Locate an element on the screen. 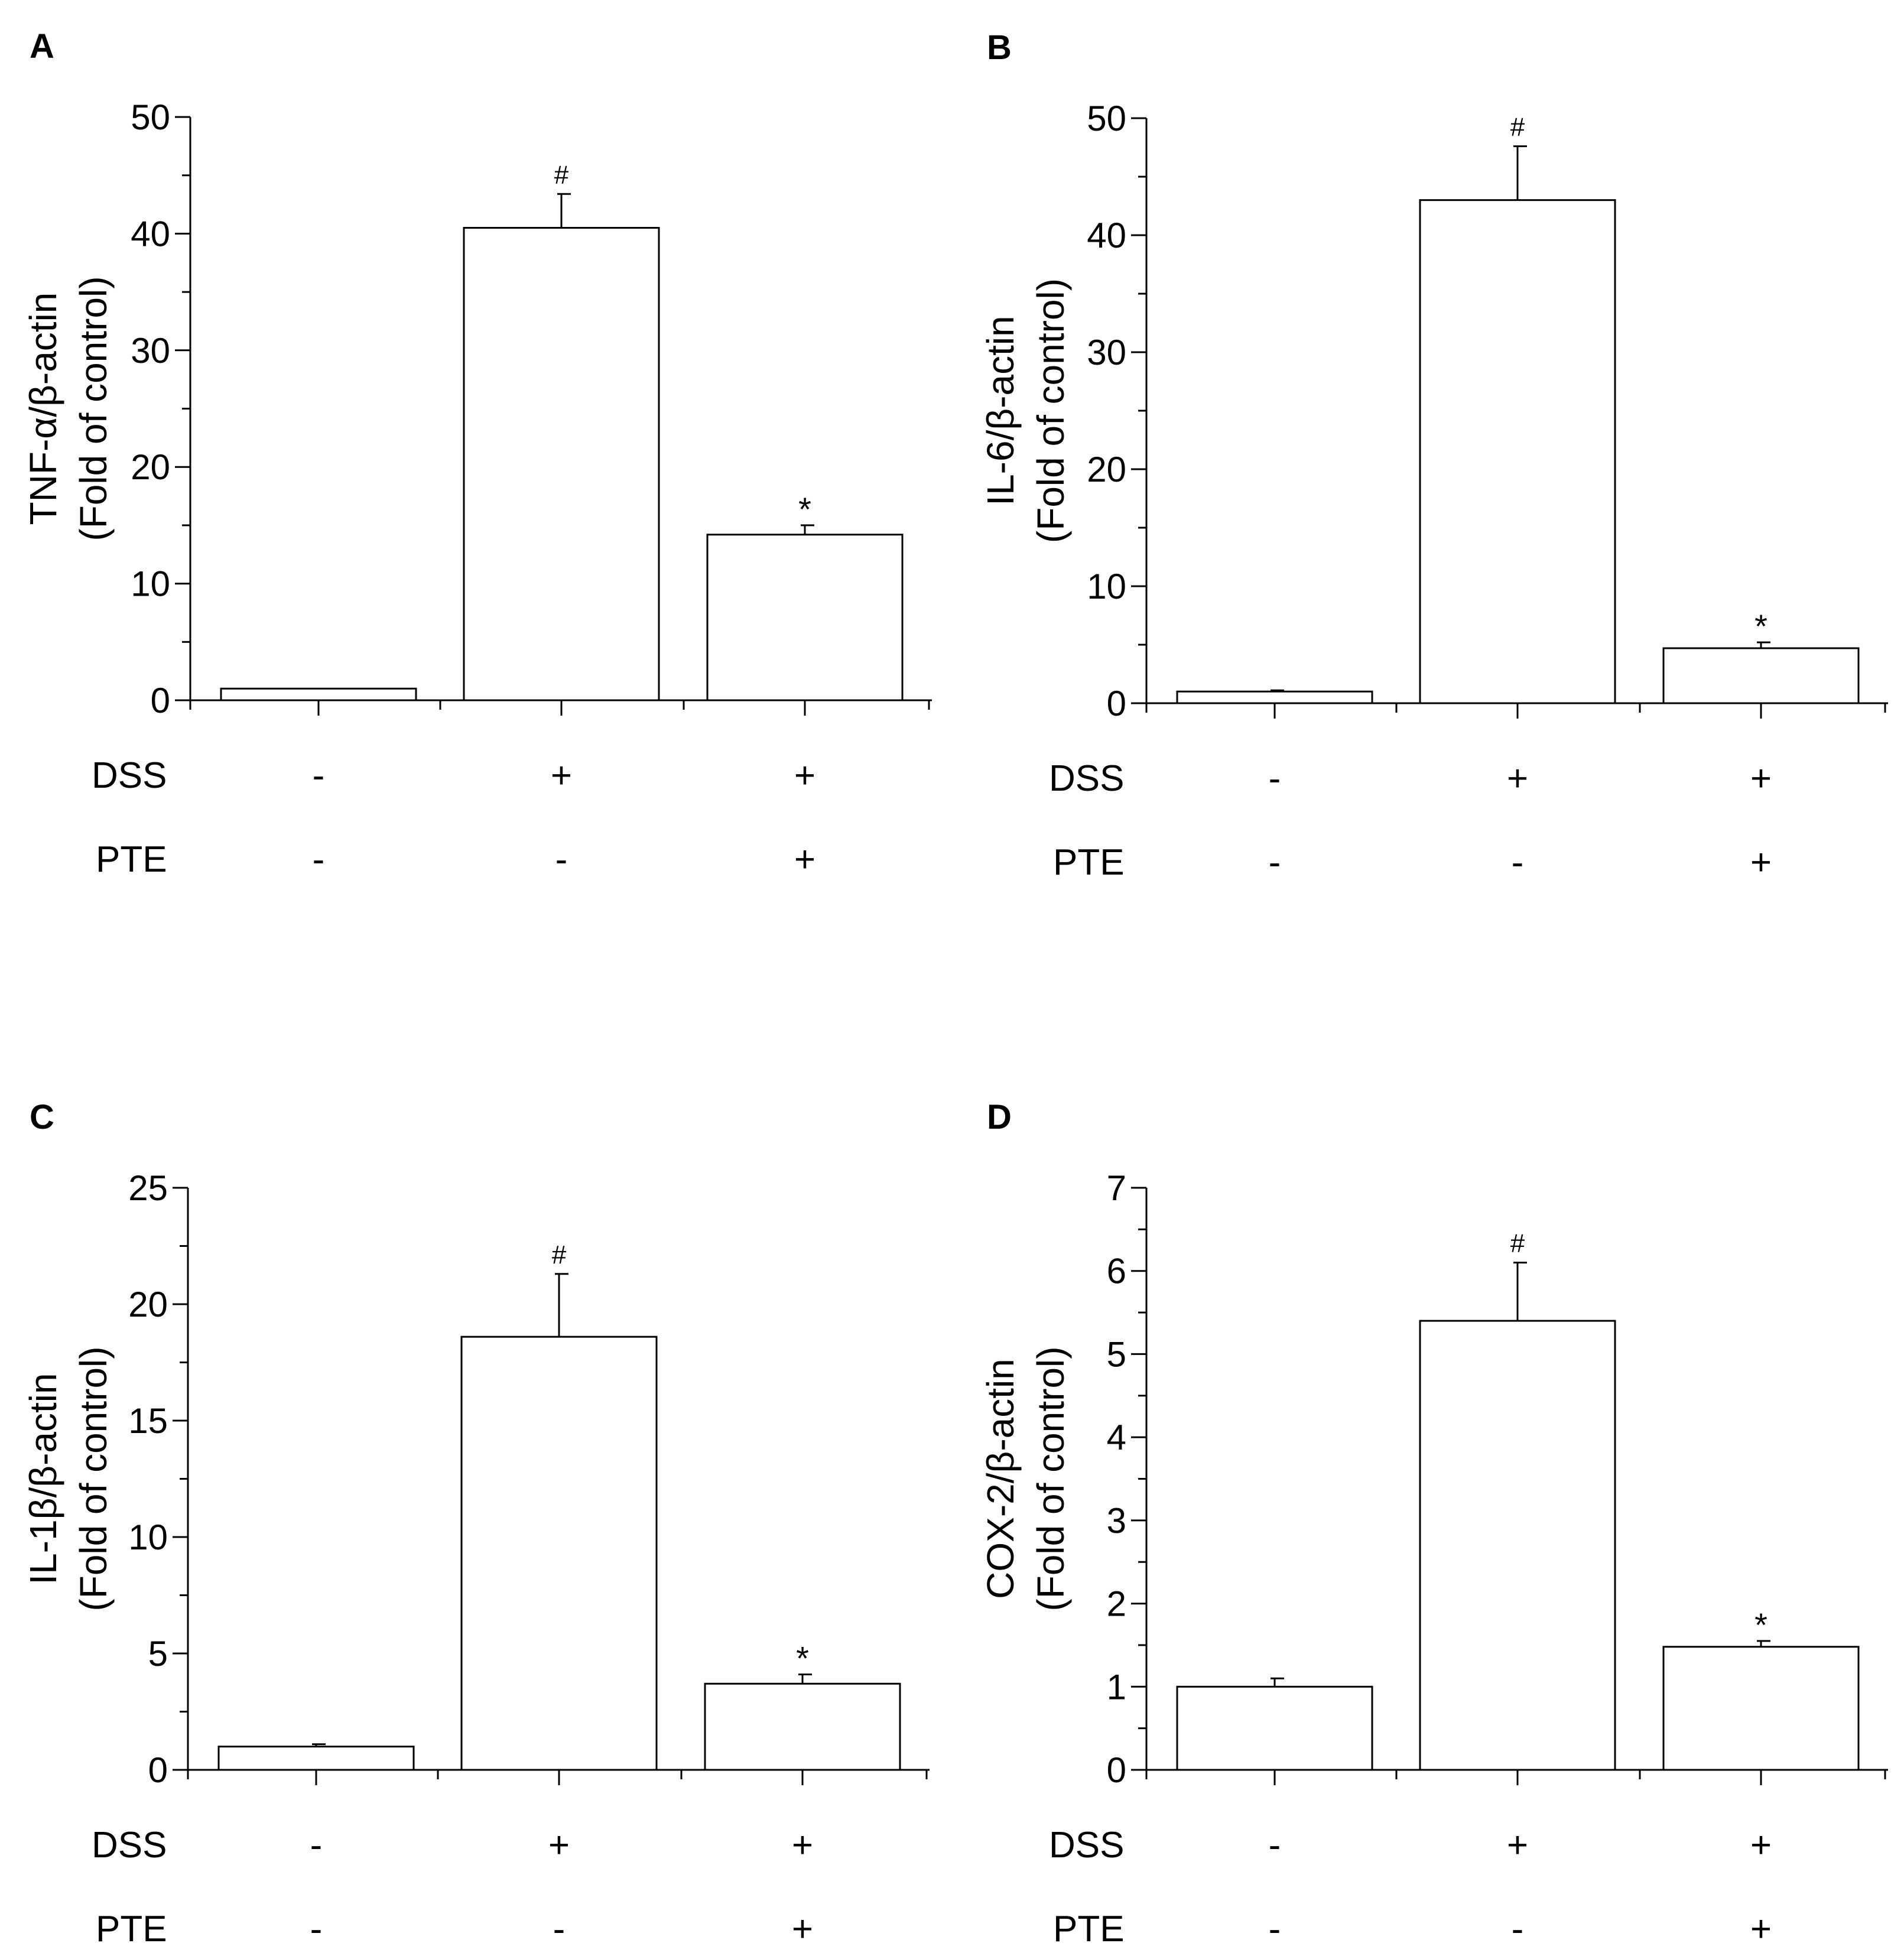 This screenshot has width=1904, height=1956. y-tick-label: 3 is located at coordinates (1116, 1521).